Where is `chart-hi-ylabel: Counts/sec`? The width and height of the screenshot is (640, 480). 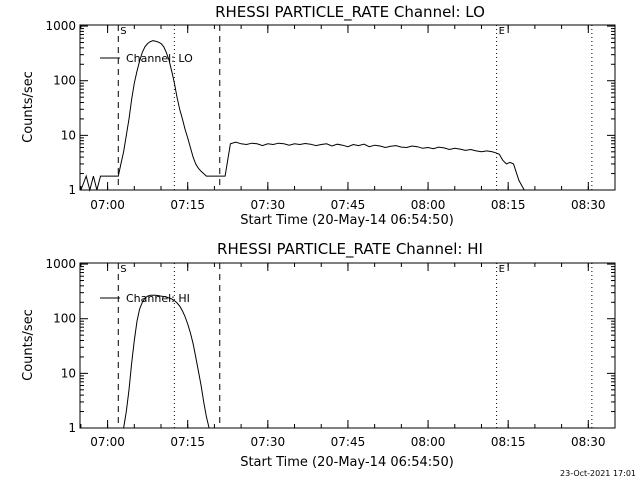 chart-hi-ylabel: Counts/sec is located at coordinates (28, 345).